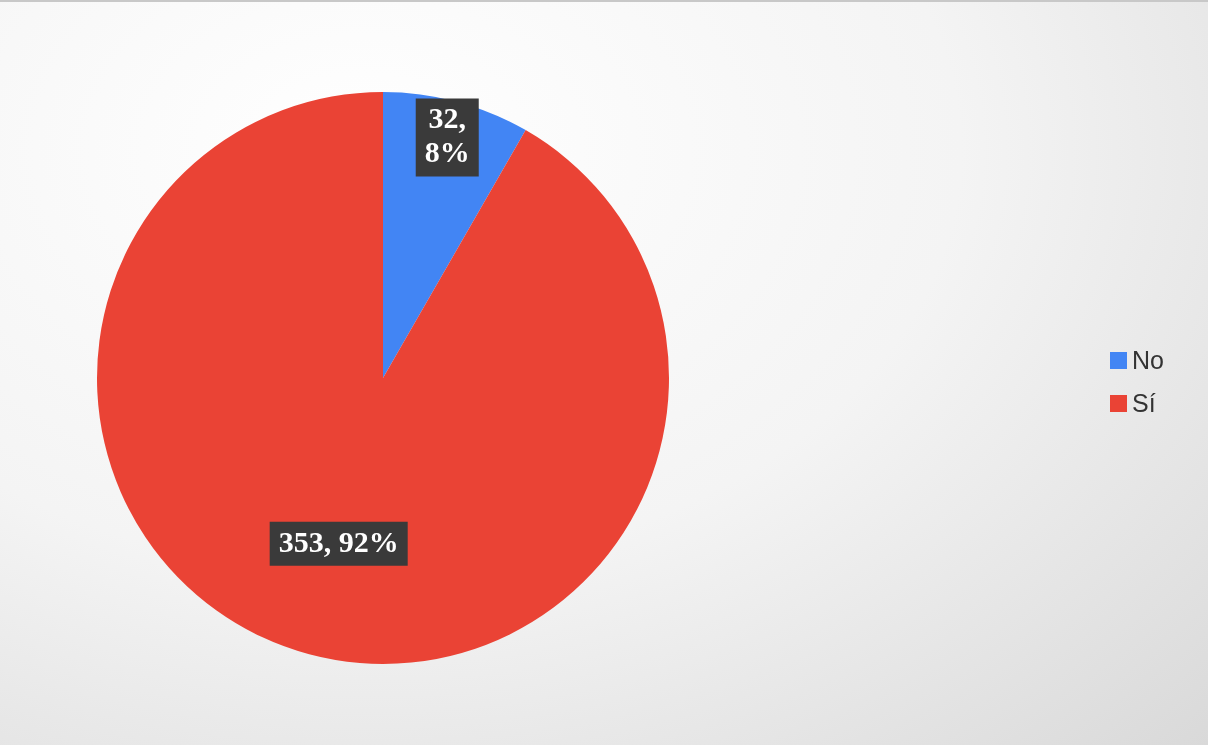 The image size is (1208, 745). I want to click on legend-label: No, so click(1148, 360).